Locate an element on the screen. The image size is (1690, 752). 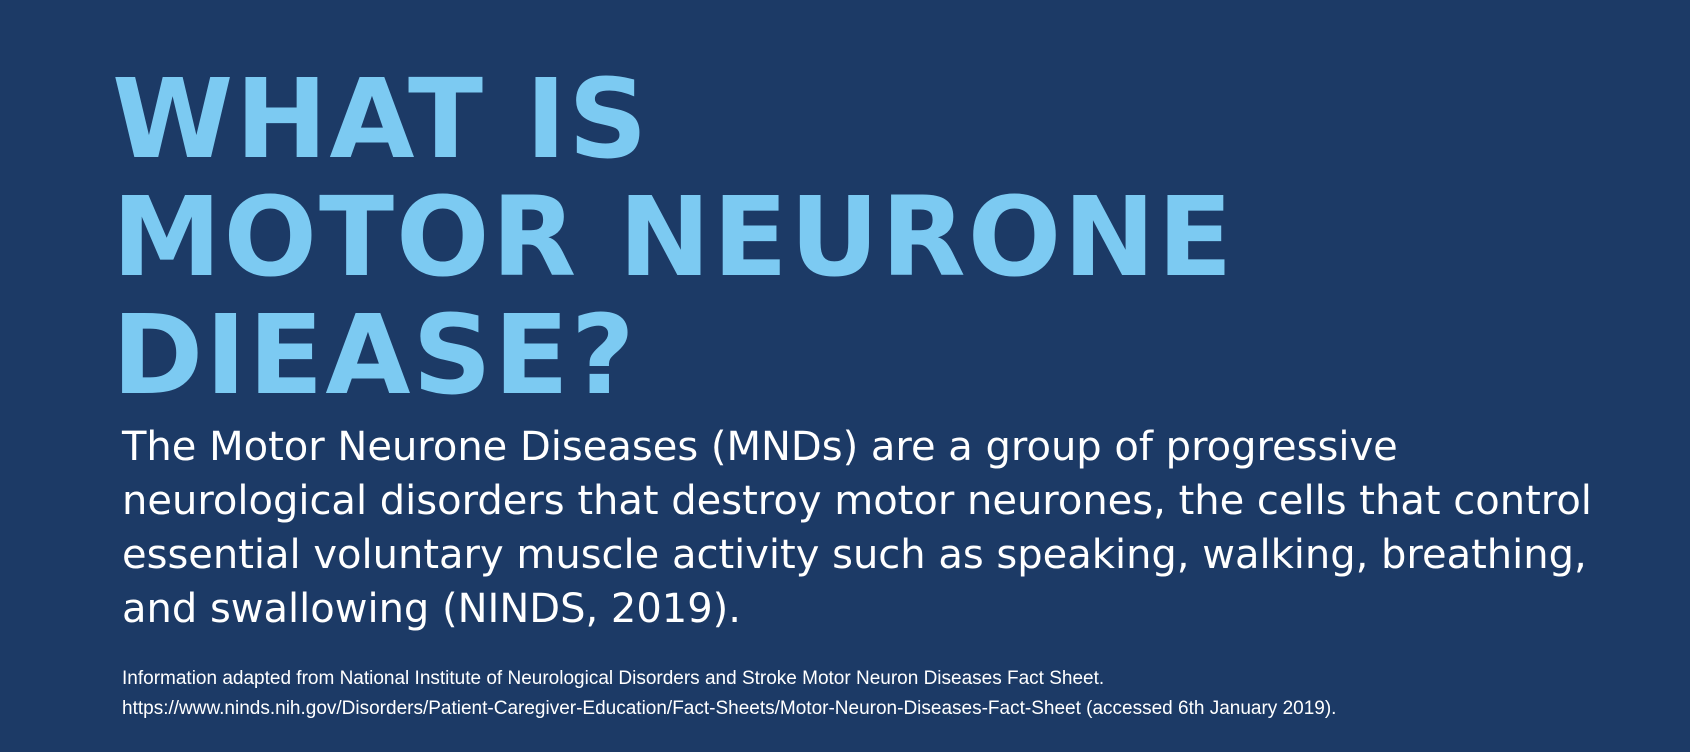
title-line-1: WHAT IS is located at coordinates (381, 119).